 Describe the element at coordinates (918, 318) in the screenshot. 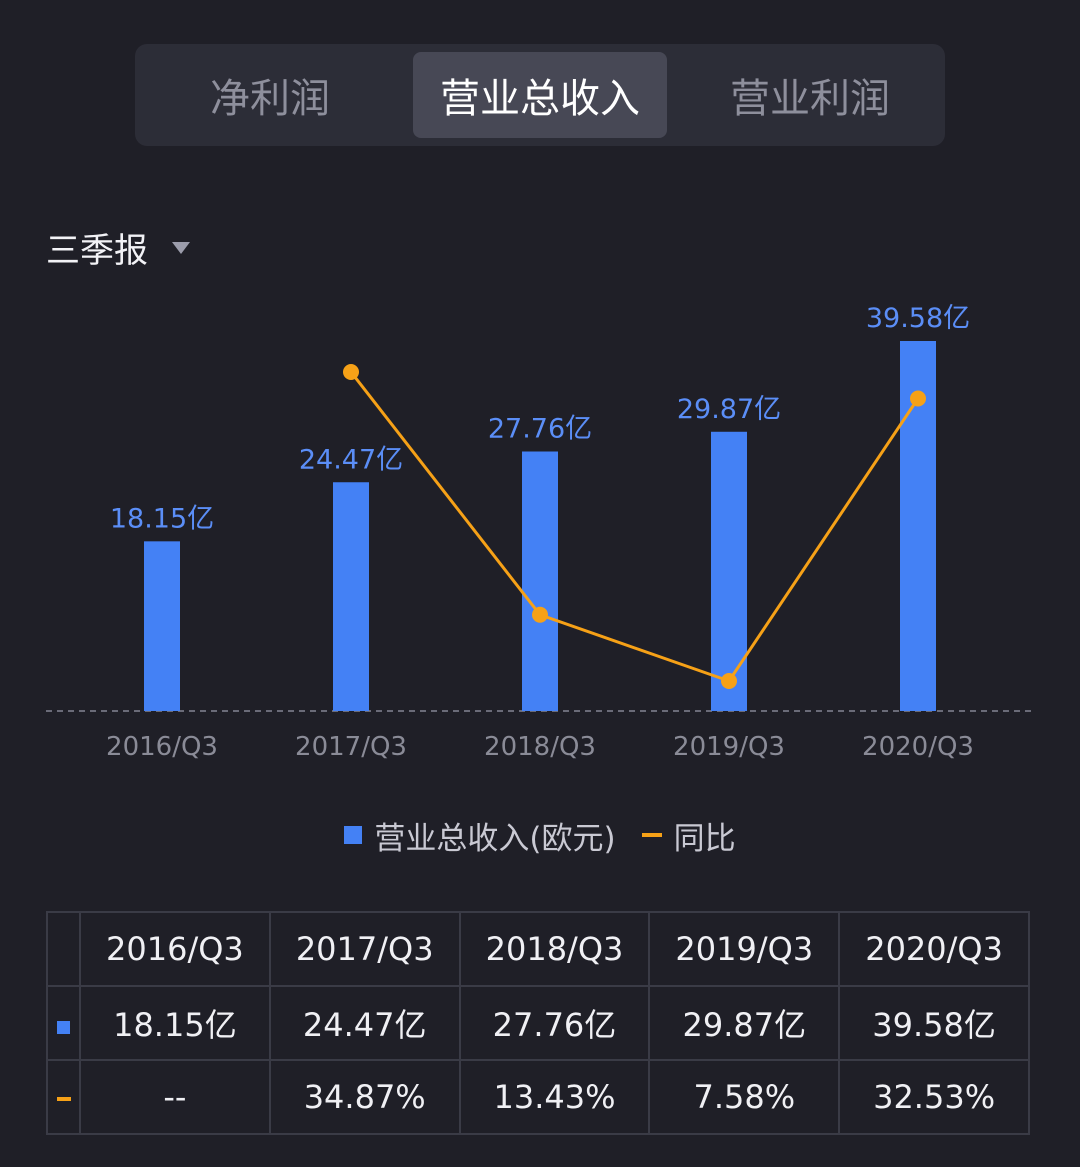

I see `bar-value-label: 39.58亿` at that location.